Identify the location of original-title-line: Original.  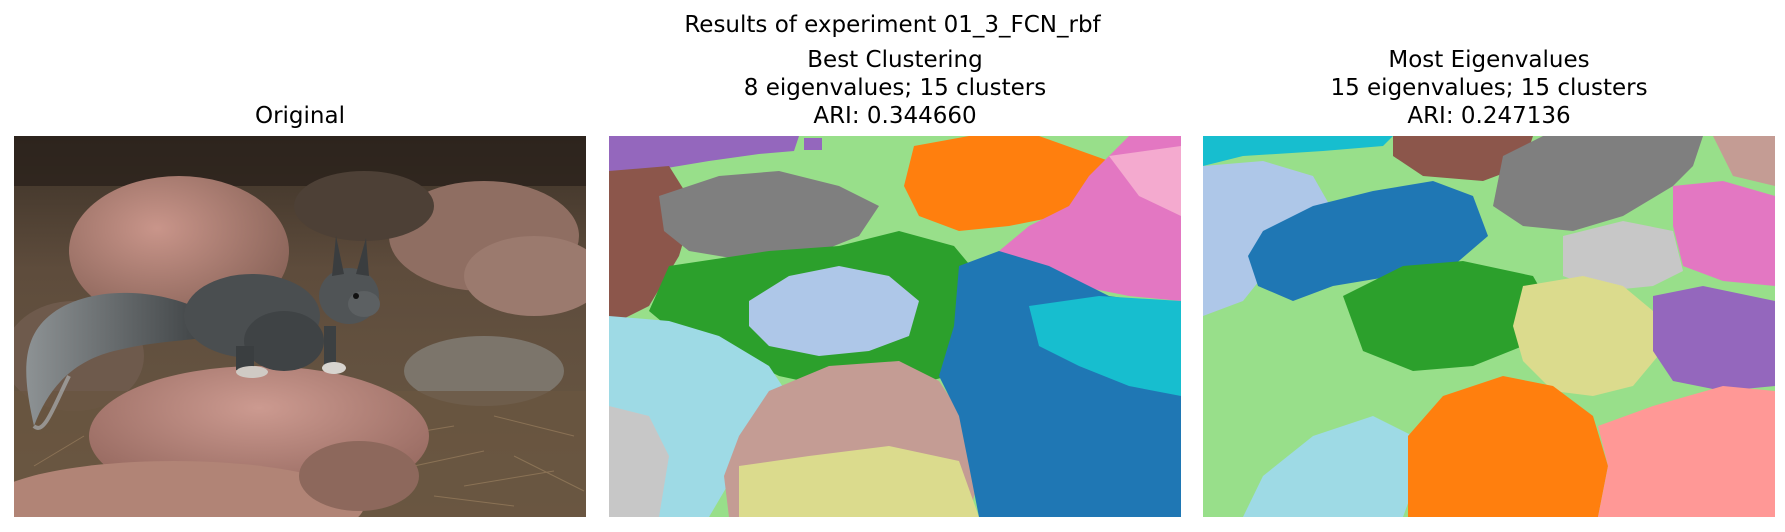
(299, 116).